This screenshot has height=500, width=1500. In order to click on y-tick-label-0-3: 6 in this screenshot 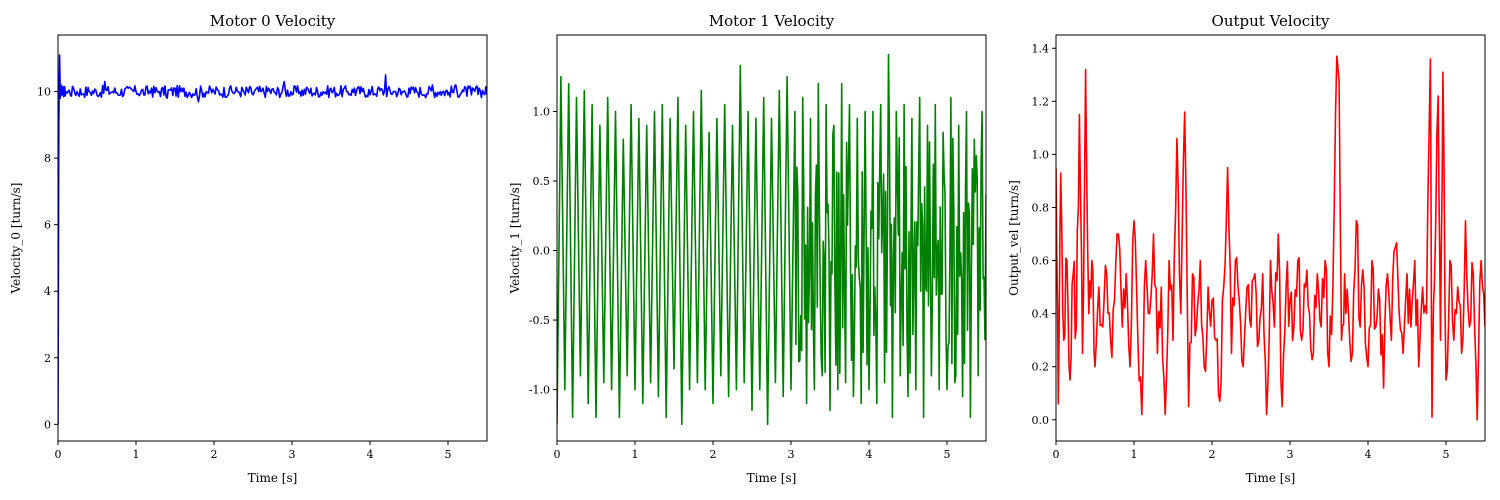, I will do `click(47, 225)`.